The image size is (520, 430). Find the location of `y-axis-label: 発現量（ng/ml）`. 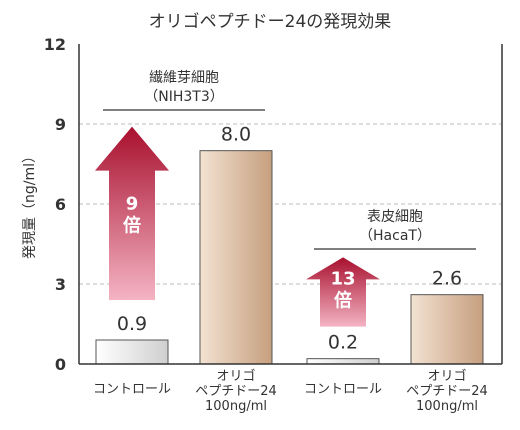

y-axis-label: 発現量（ng/ml） is located at coordinates (30, 204).